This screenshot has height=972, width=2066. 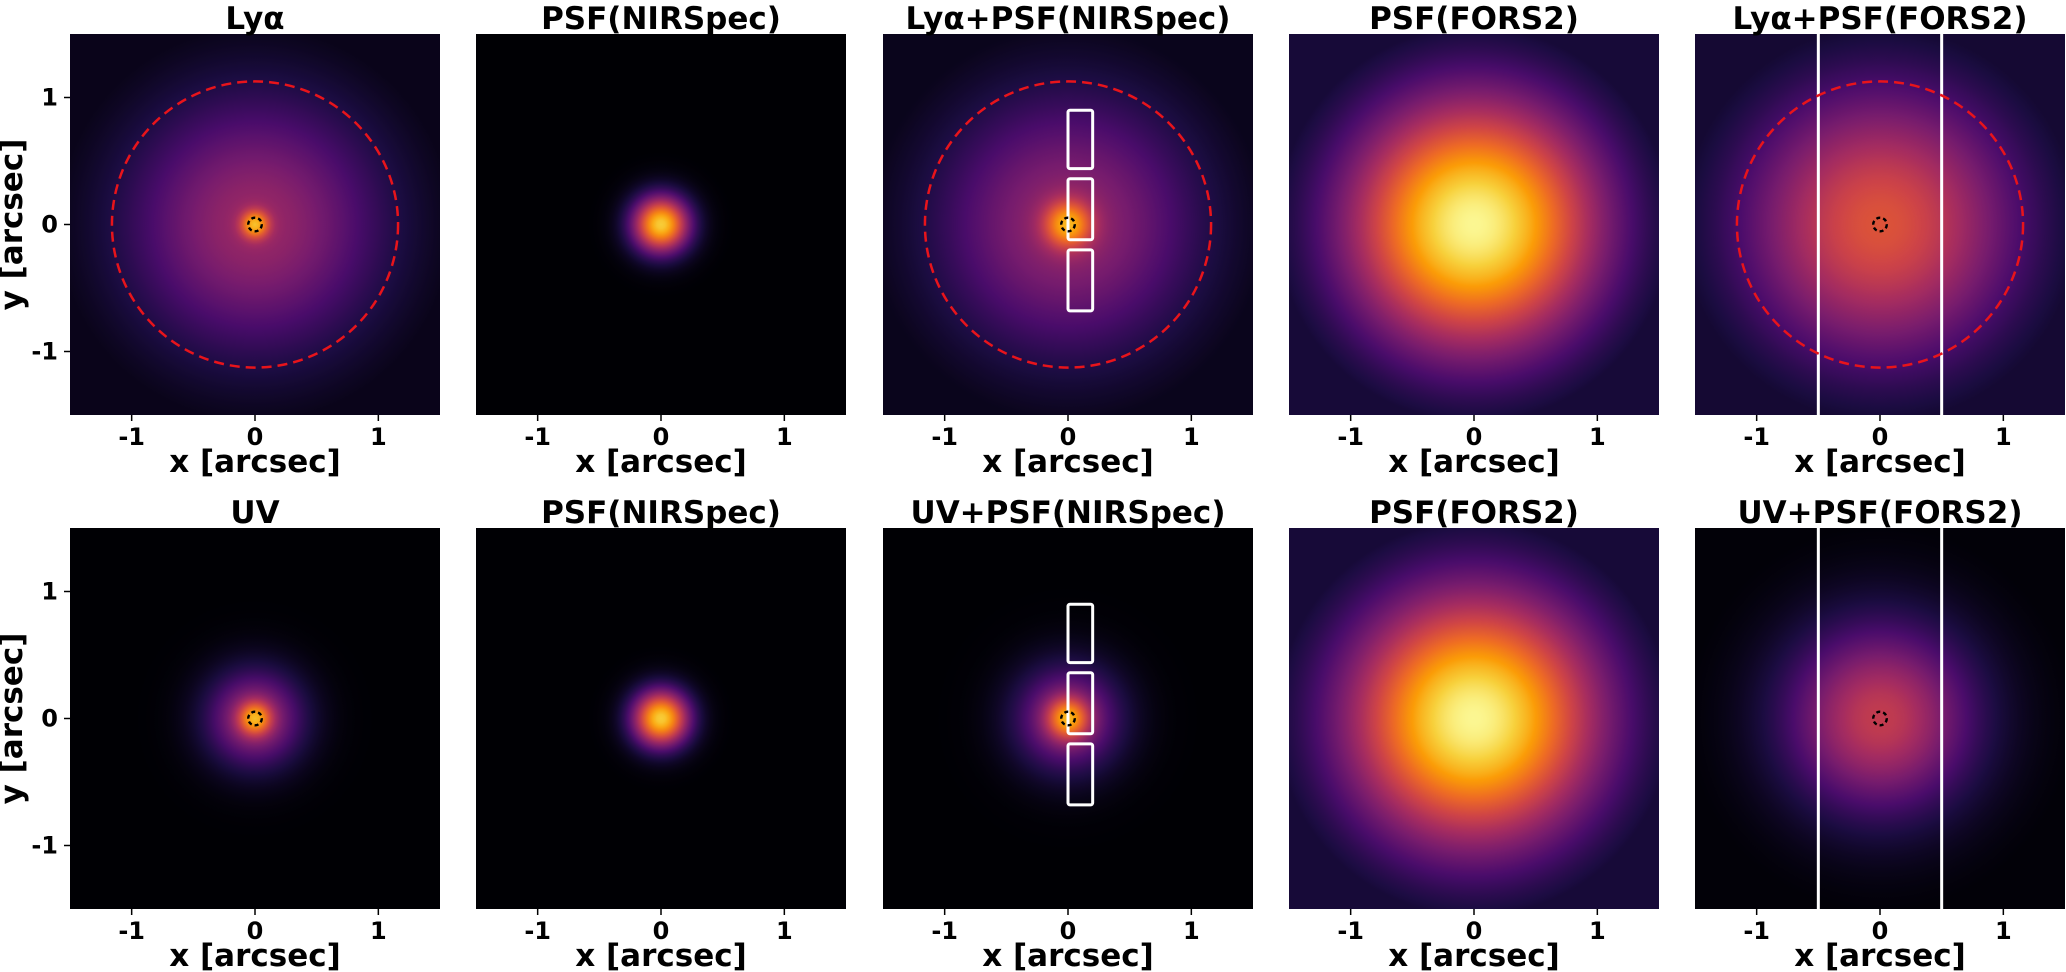 I want to click on panel: -1 0 1 x [arcsec] UV+PSF(FORS2), so click(x=1880, y=733).